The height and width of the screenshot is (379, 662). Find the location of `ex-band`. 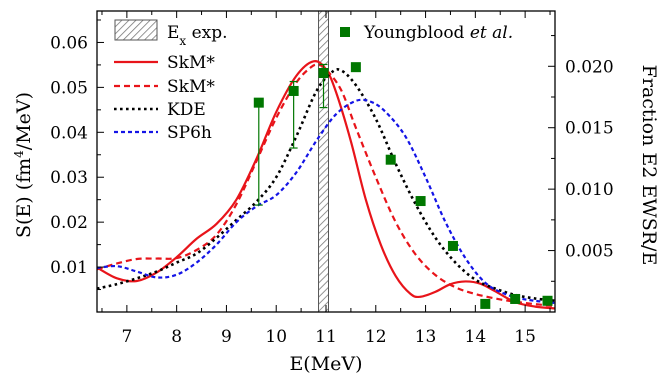

ex-band is located at coordinates (323, 161).